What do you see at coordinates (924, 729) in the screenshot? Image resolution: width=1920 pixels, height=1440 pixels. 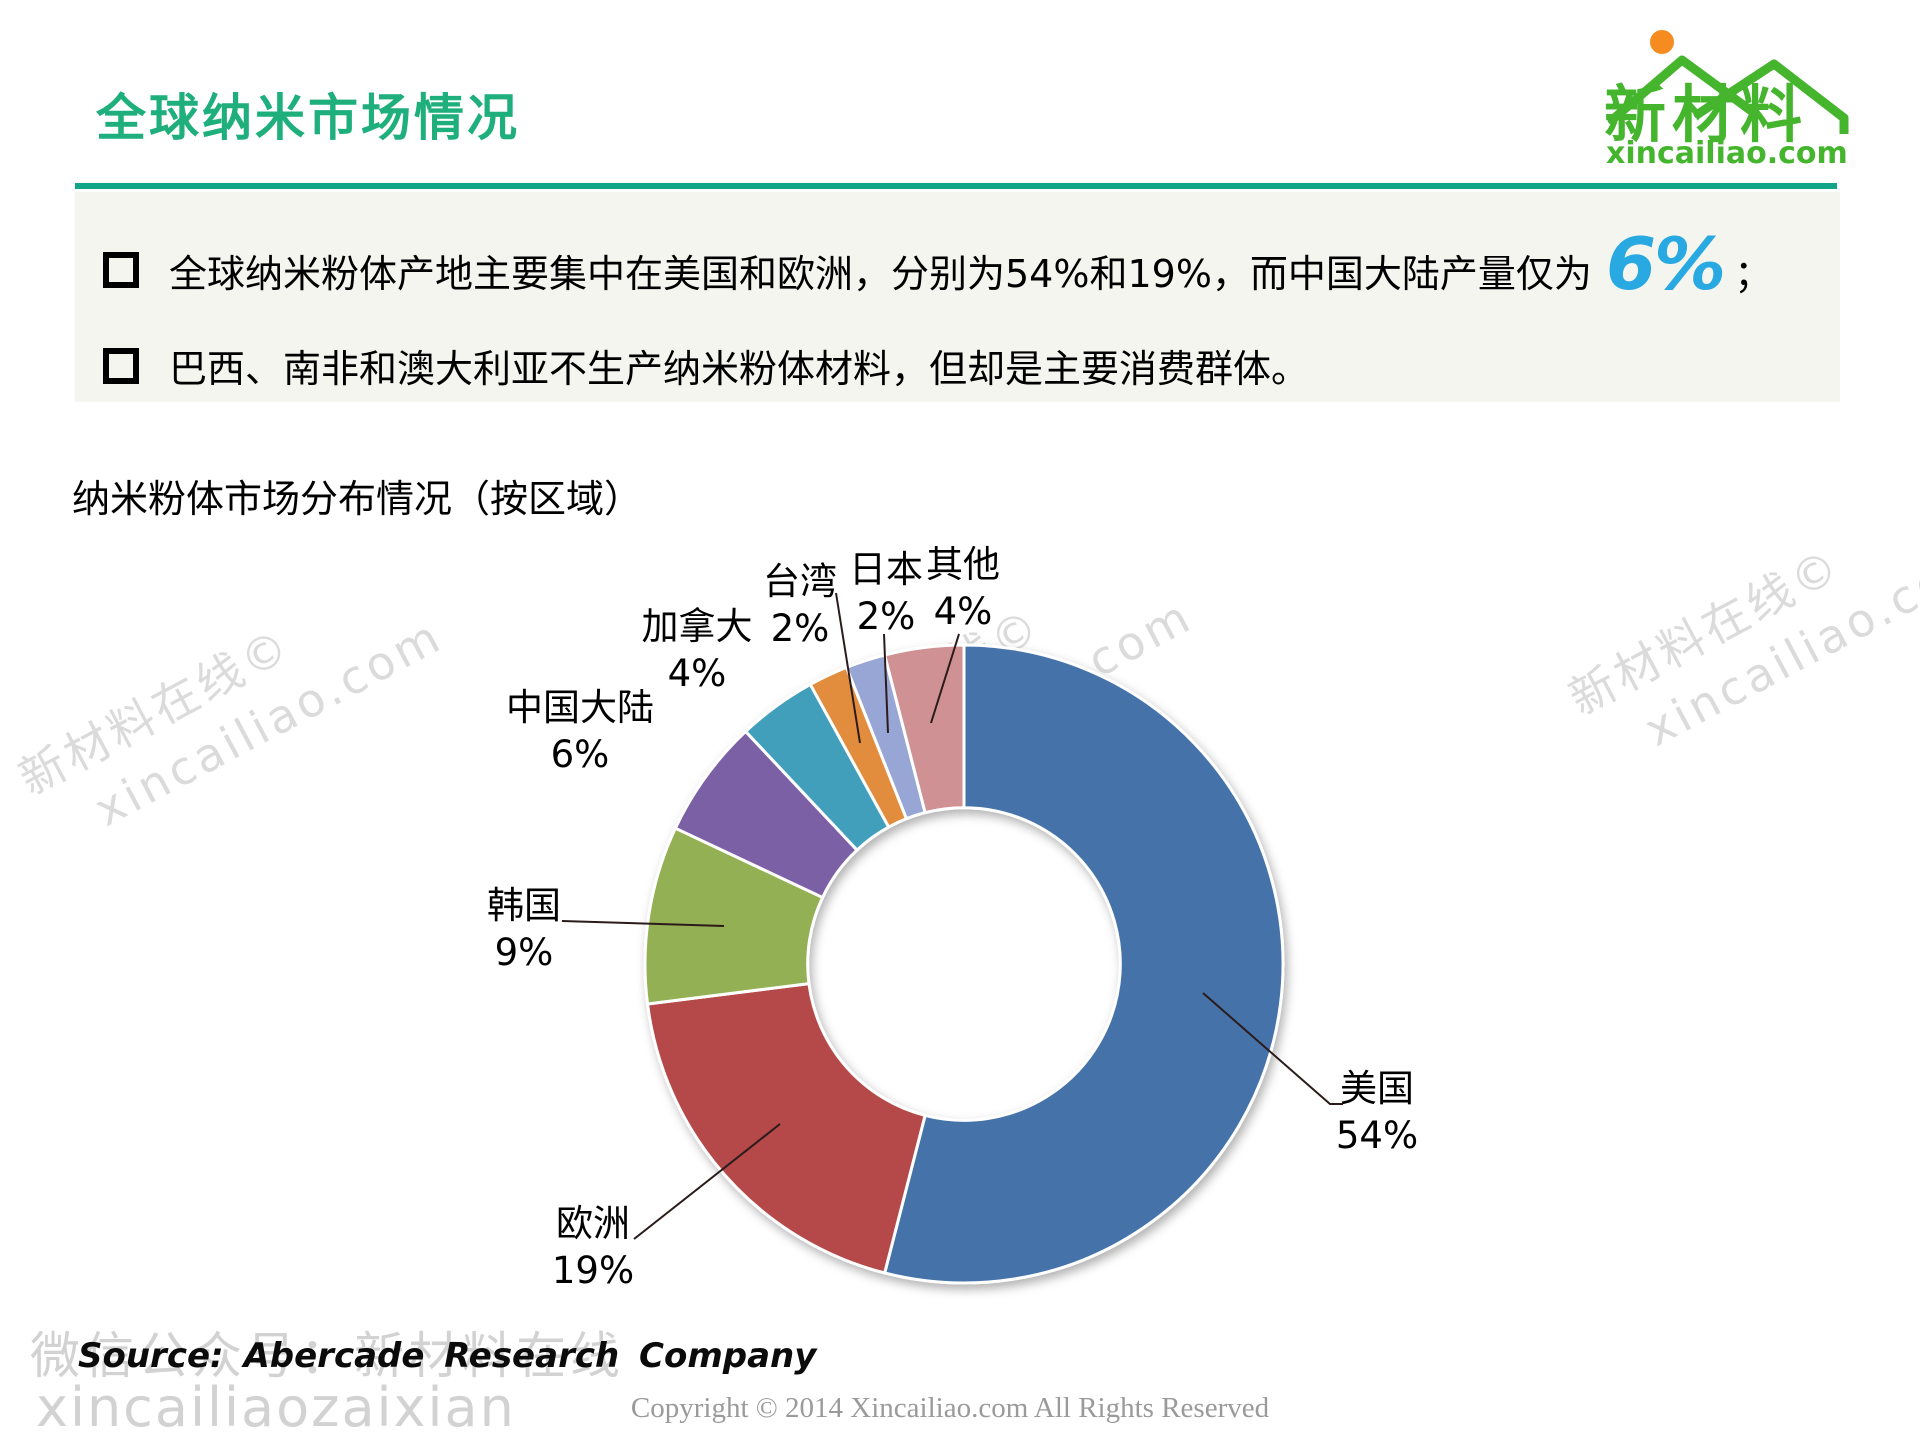 I see `pie-slice-其他` at bounding box center [924, 729].